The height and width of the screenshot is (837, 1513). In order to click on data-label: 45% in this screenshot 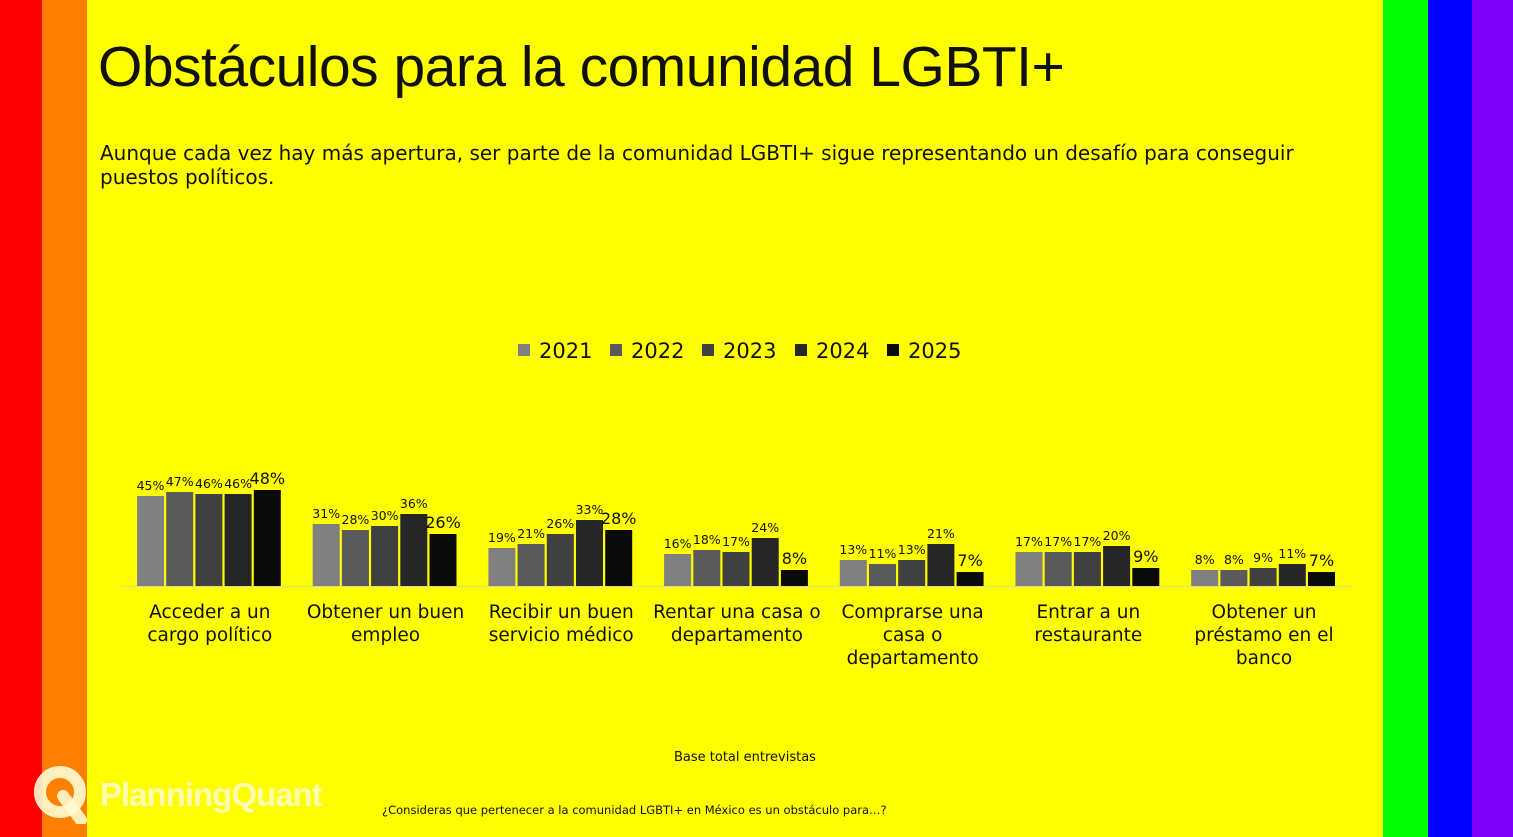, I will do `click(151, 485)`.